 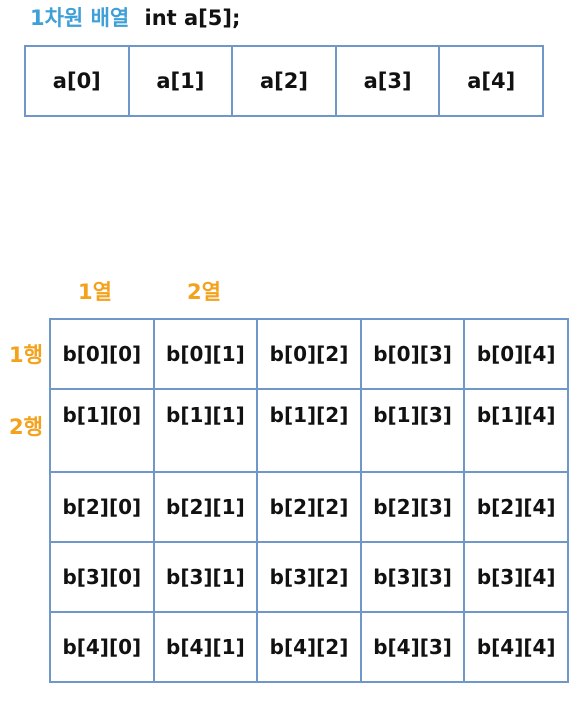 What do you see at coordinates (102, 577) in the screenshot?
I see `array-b-cell: b[3][0]` at bounding box center [102, 577].